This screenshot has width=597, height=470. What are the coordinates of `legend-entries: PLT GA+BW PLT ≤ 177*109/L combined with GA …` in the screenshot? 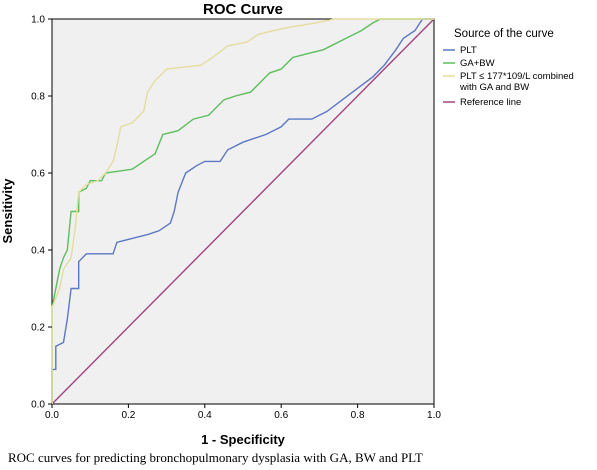 It's located at (508, 76).